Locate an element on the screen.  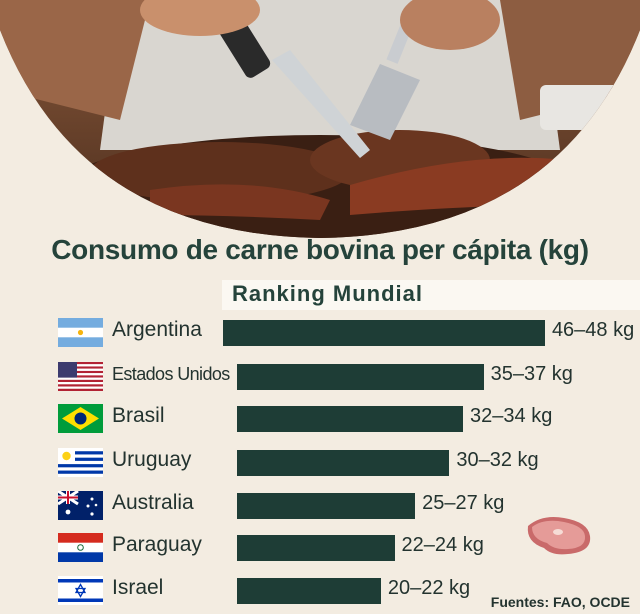
bar-row: Uruguay 30–32 kg is located at coordinates (320, 462).